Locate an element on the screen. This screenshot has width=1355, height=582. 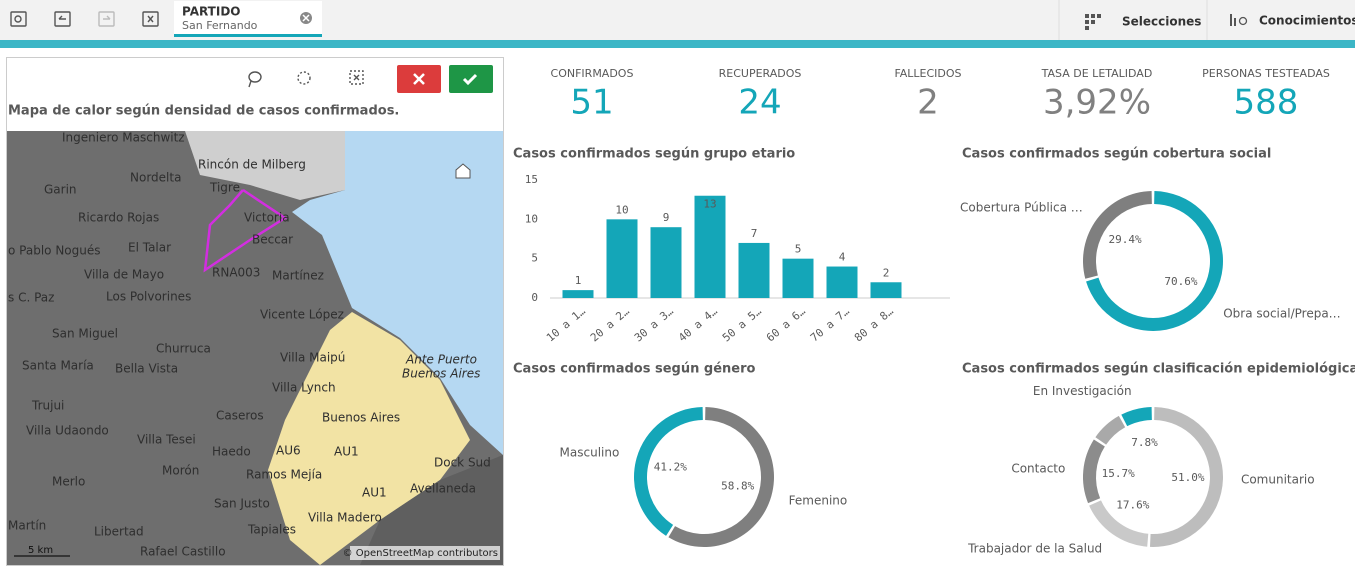
kpi-value: 2 is located at coordinates (928, 103).